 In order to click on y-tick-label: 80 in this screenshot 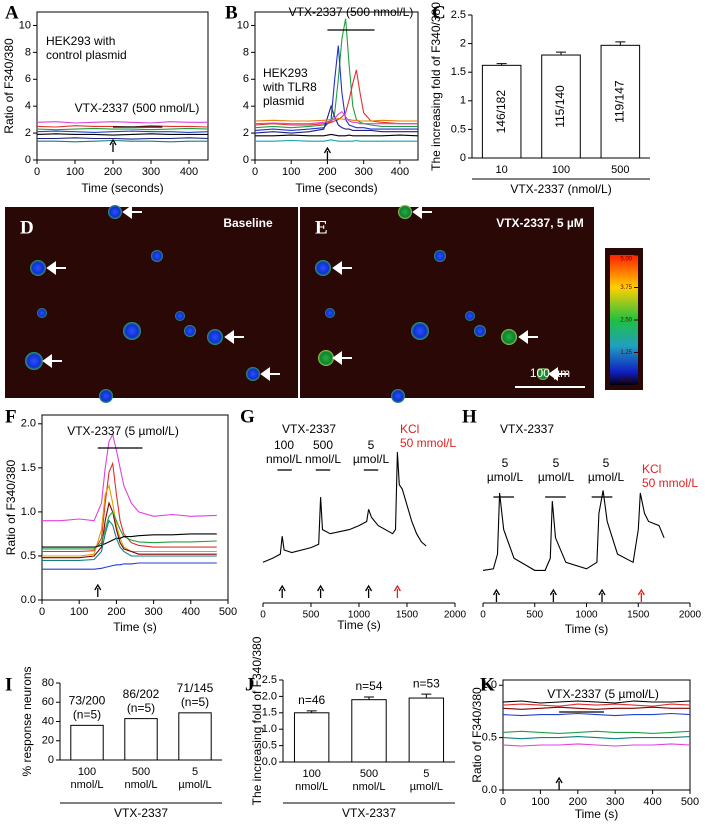, I will do `click(48, 683)`.